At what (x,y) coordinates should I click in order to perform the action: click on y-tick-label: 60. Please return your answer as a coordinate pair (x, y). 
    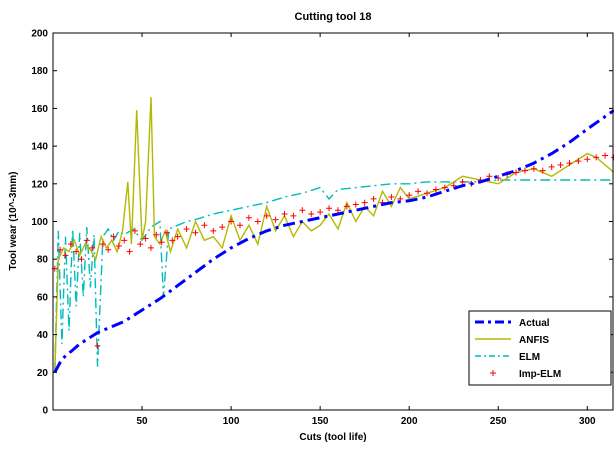
    Looking at the image, I should click on (43, 297).